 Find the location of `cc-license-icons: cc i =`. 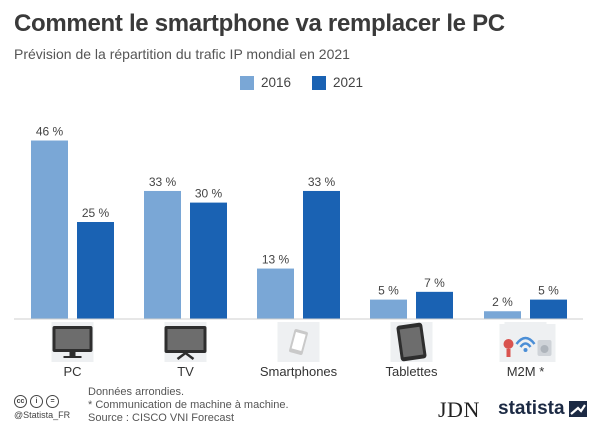

cc-license-icons: cc i = is located at coordinates (42, 401).